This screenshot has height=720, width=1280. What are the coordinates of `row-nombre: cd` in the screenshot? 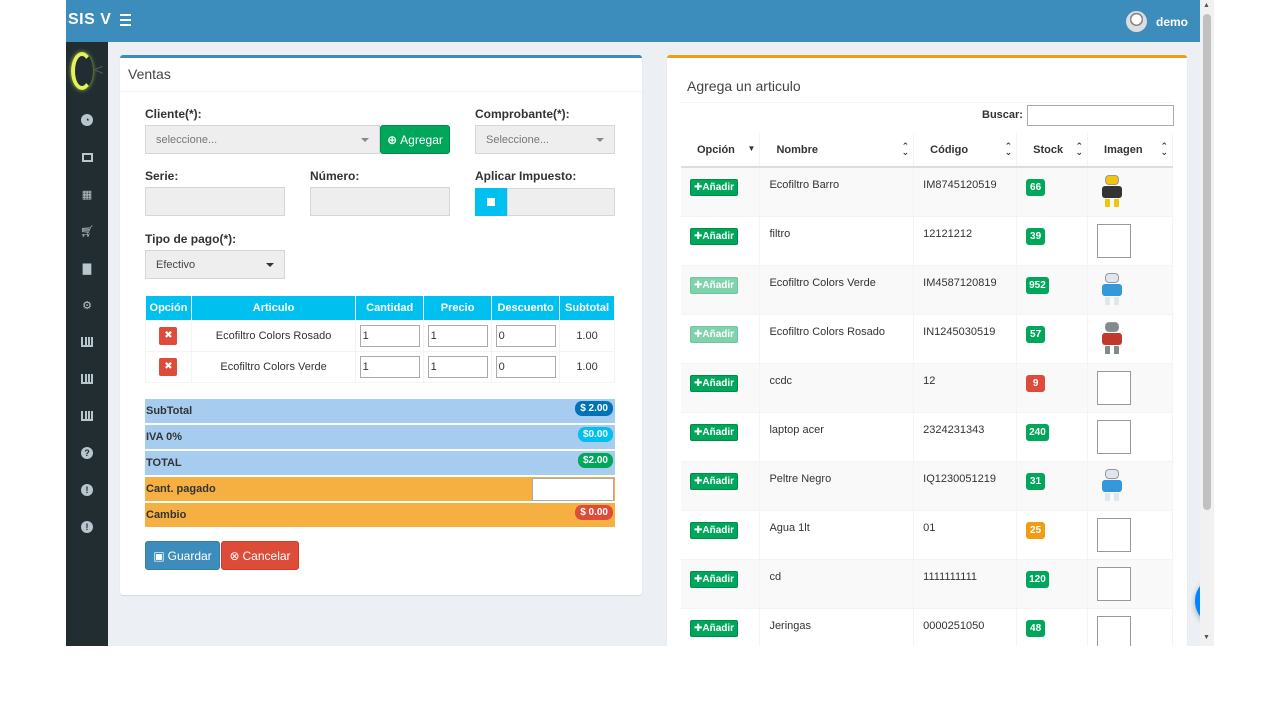 It's located at (837, 583).